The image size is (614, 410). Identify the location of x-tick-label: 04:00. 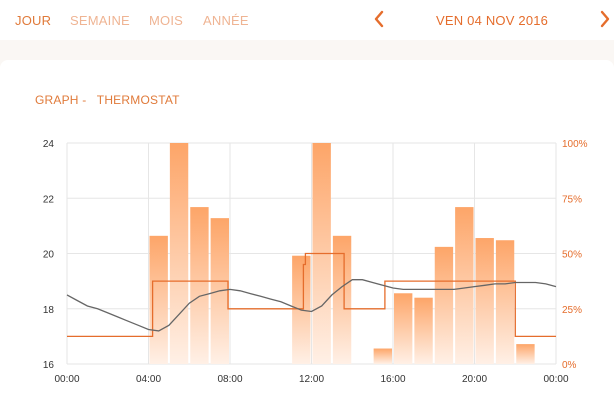
(148, 379).